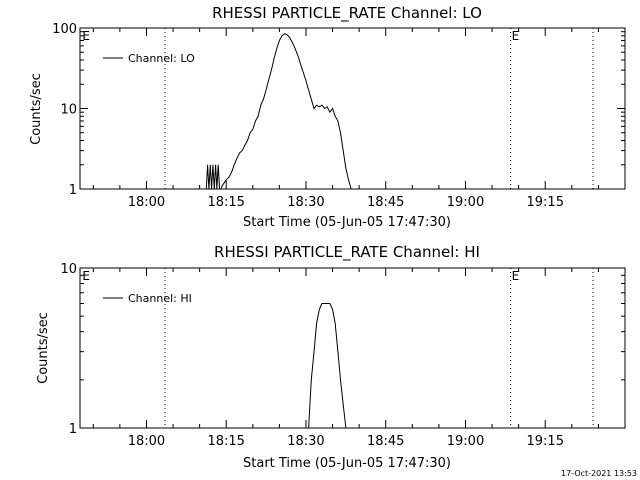  Describe the element at coordinates (64, 29) in the screenshot. I see `y-tick-label: 100` at that location.